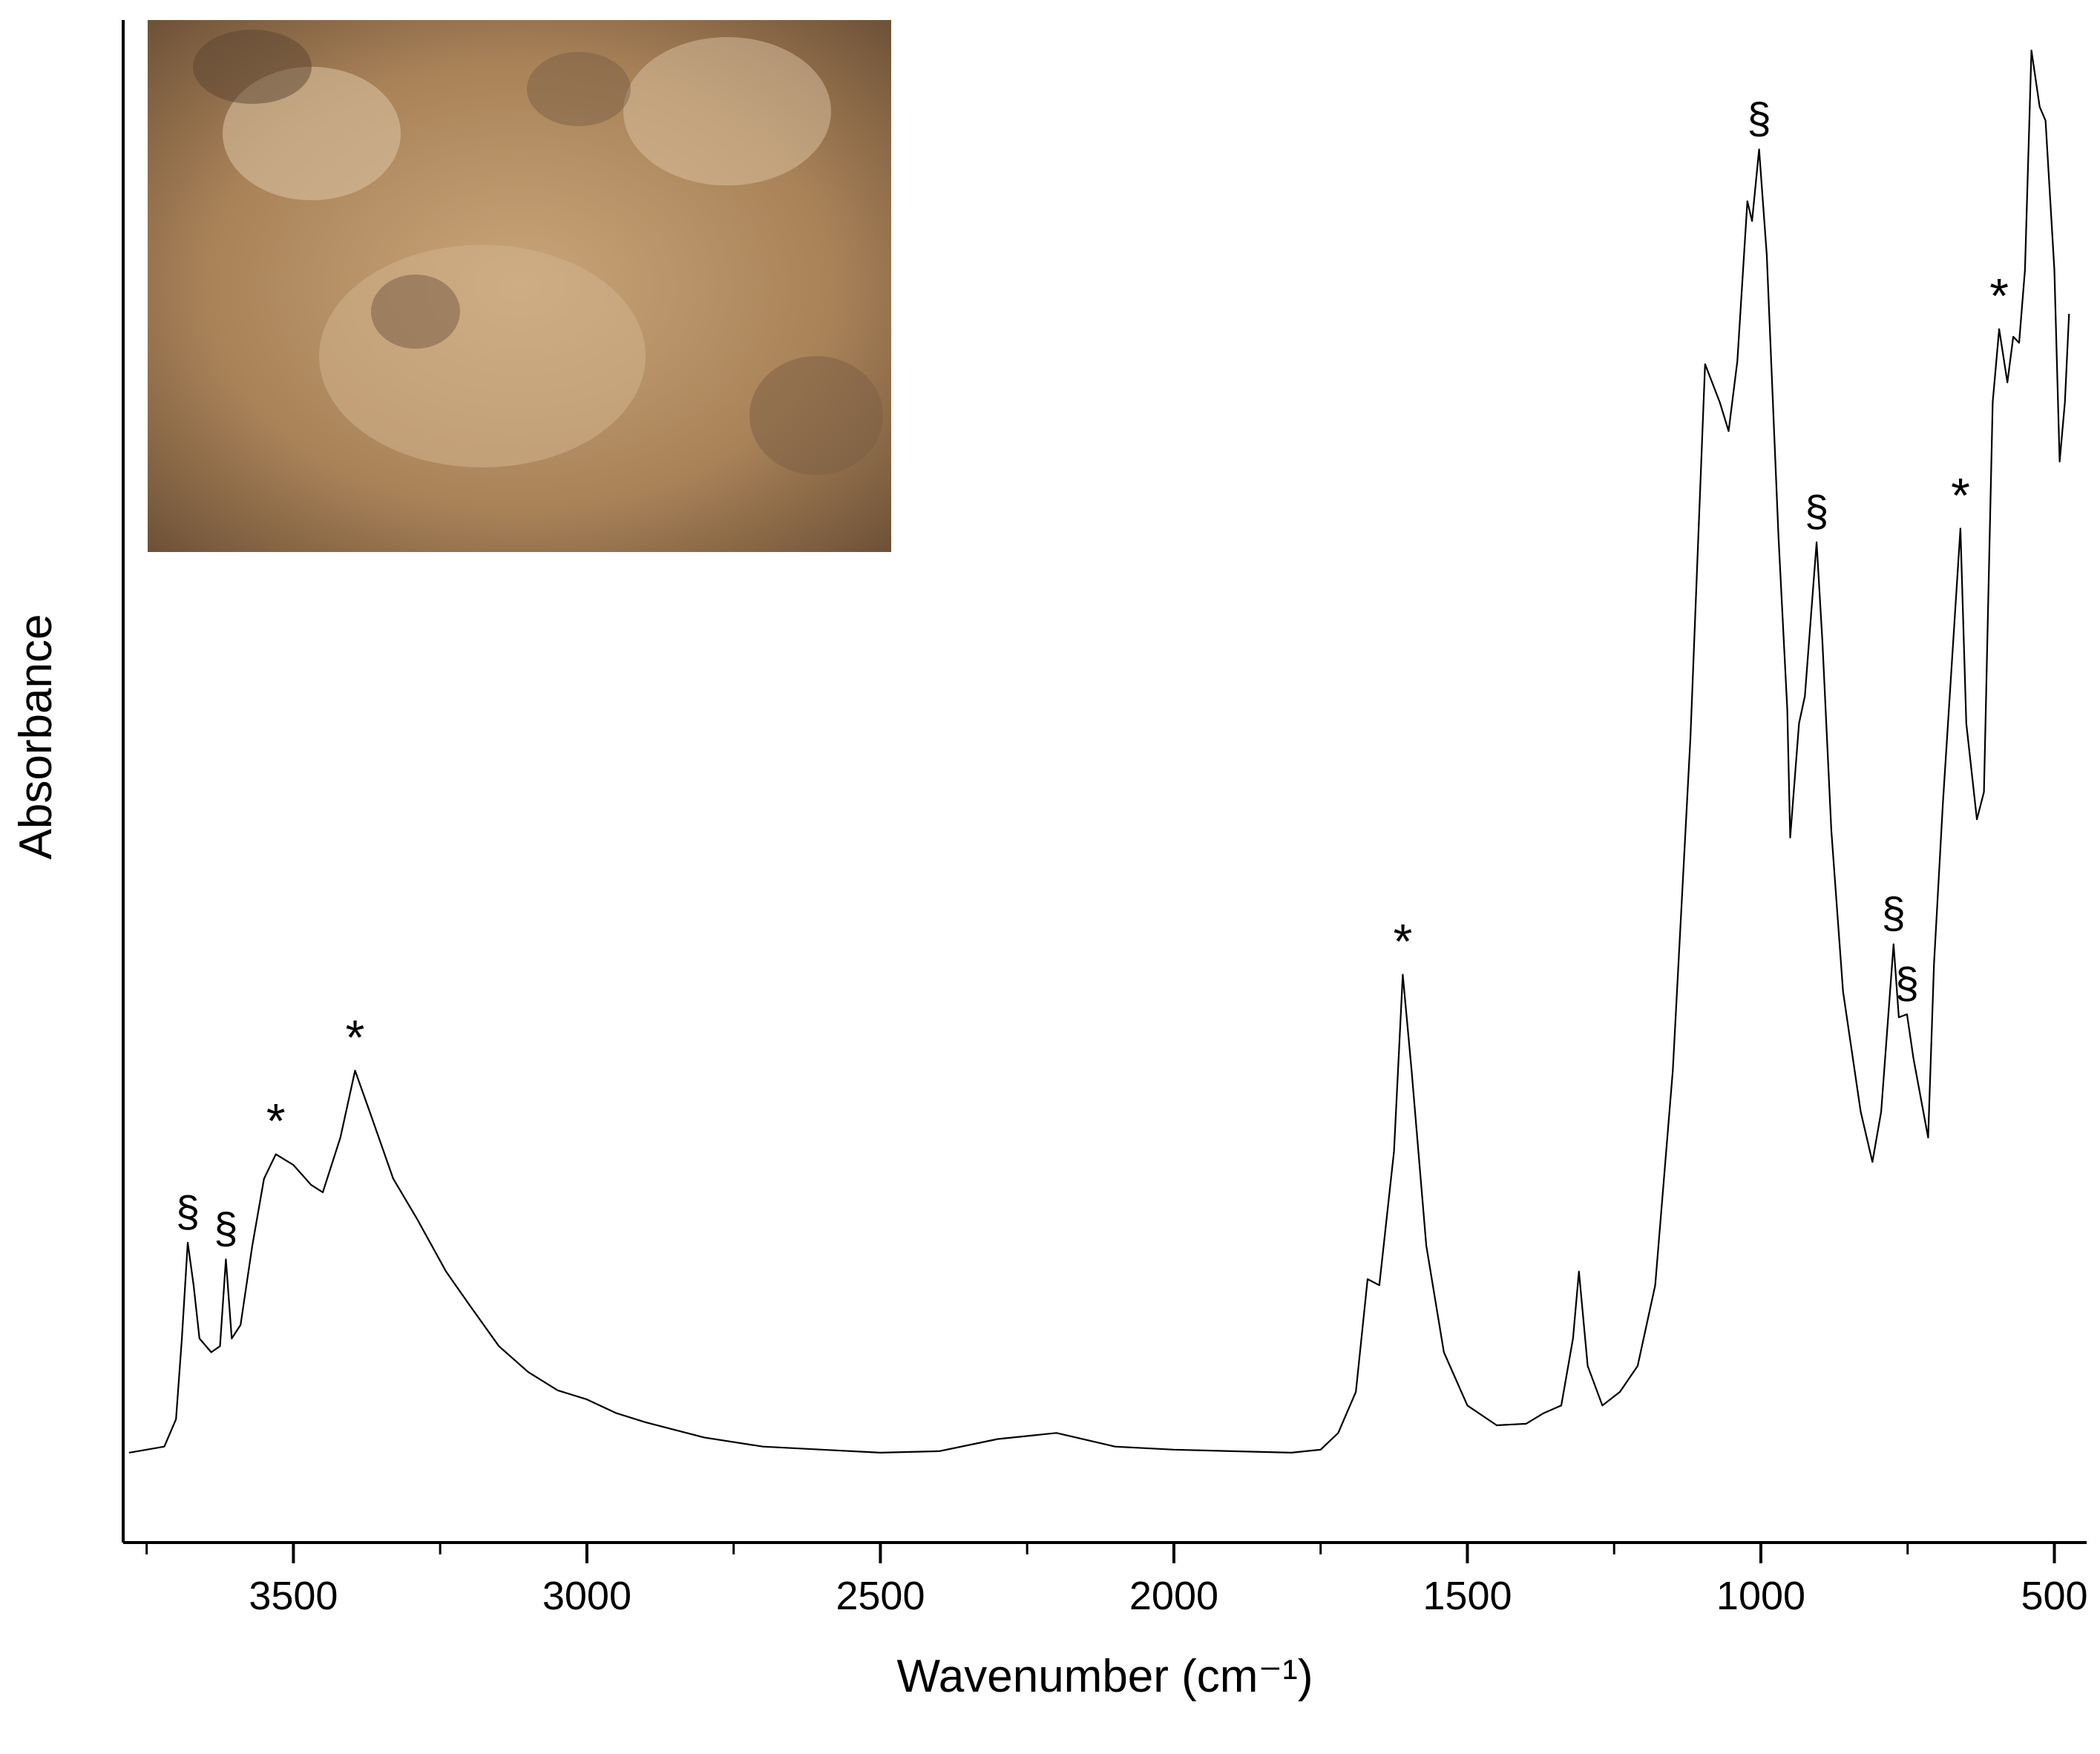 This screenshot has width=2100, height=1754. What do you see at coordinates (1174, 1596) in the screenshot?
I see `x-tick-label: 2000` at bounding box center [1174, 1596].